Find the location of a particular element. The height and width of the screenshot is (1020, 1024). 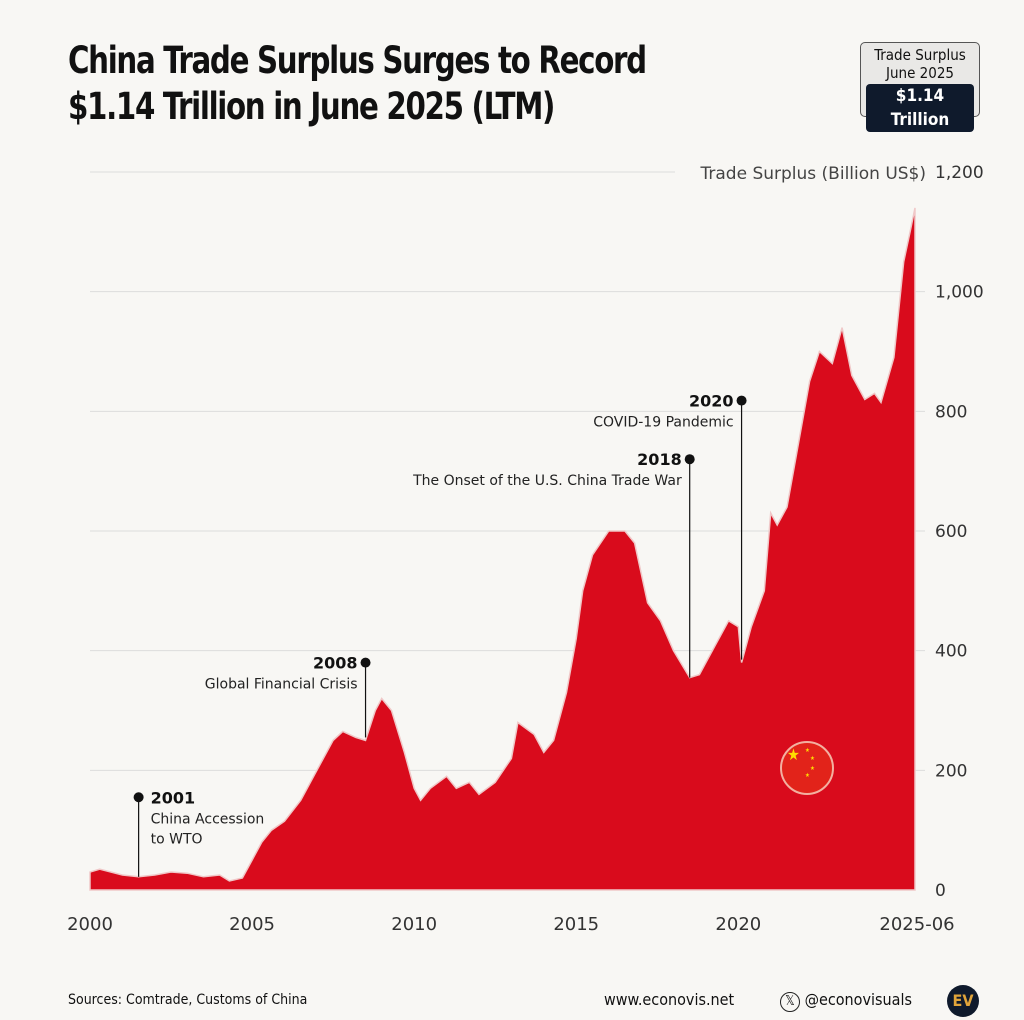

title-line-2: $1.14 Trillion in June 2025 (LTM) is located at coordinates (311, 106).